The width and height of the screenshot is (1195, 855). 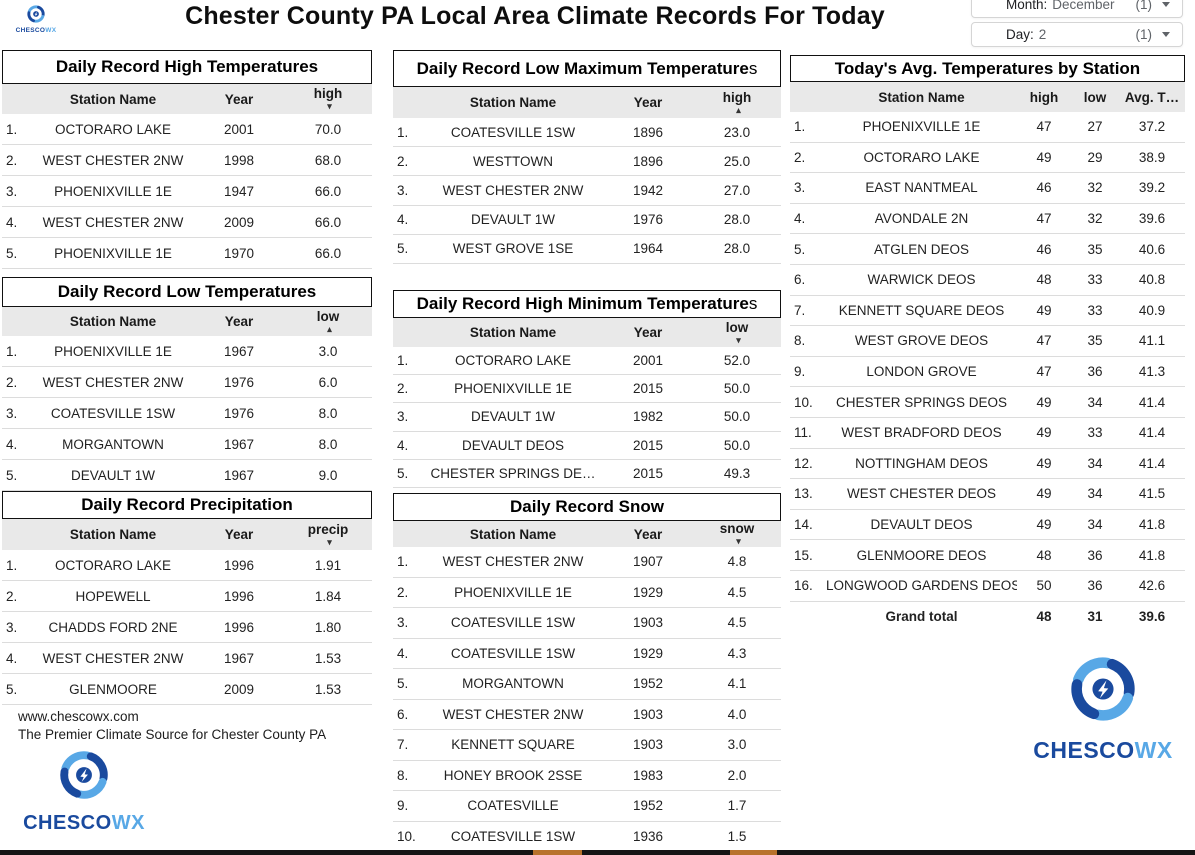 I want to click on cell: 1.5, so click(x=737, y=836).